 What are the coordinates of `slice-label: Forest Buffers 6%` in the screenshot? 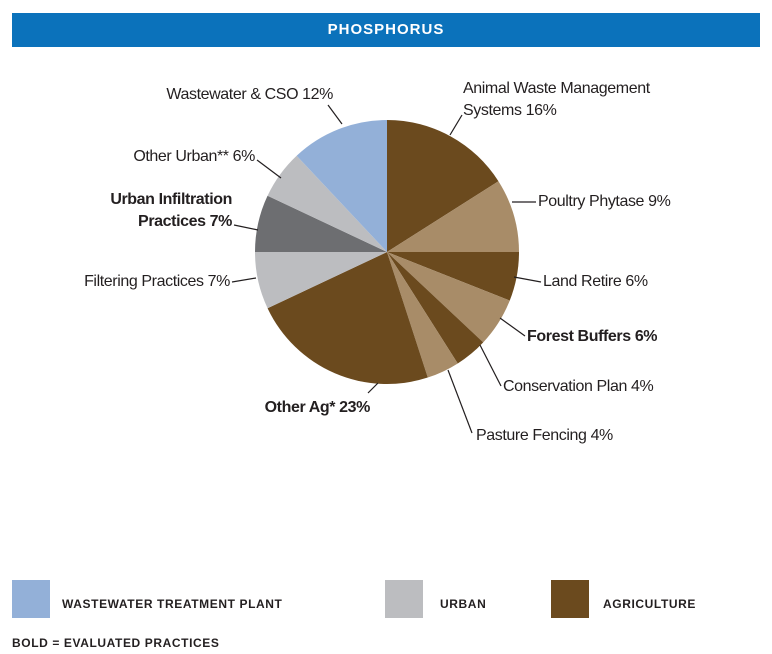 It's located at (627, 337).